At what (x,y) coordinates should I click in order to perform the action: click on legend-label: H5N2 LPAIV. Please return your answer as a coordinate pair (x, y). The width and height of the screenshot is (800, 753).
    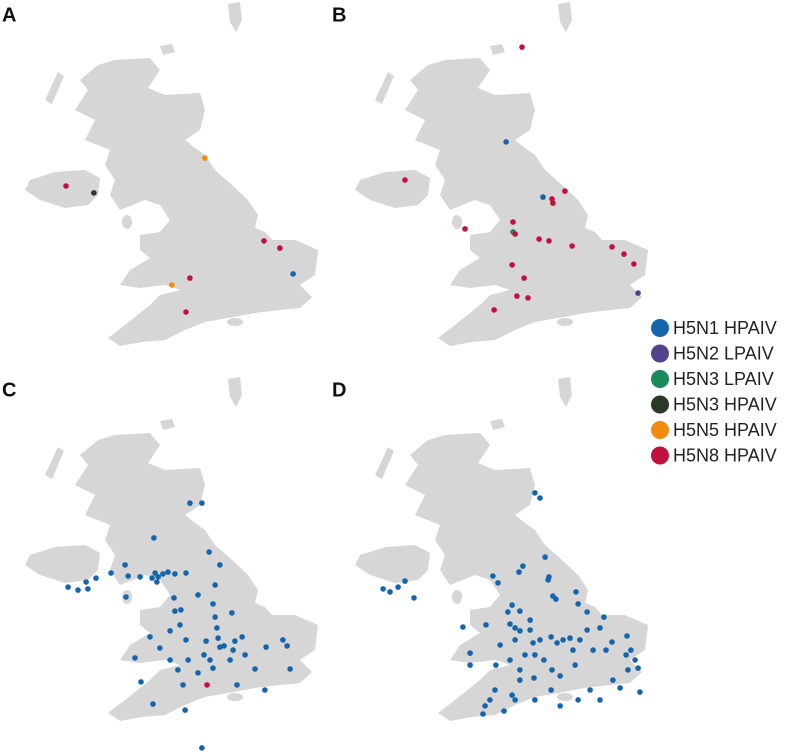
    Looking at the image, I should click on (723, 353).